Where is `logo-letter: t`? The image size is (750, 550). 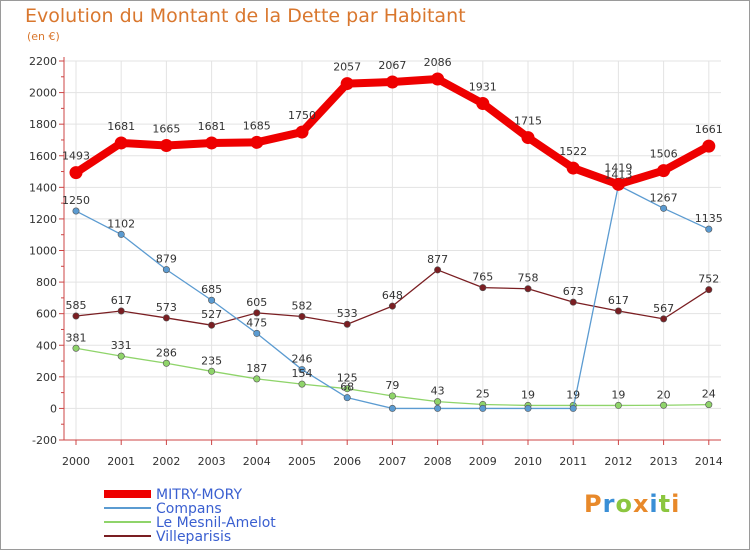
logo-letter: t is located at coordinates (665, 504).